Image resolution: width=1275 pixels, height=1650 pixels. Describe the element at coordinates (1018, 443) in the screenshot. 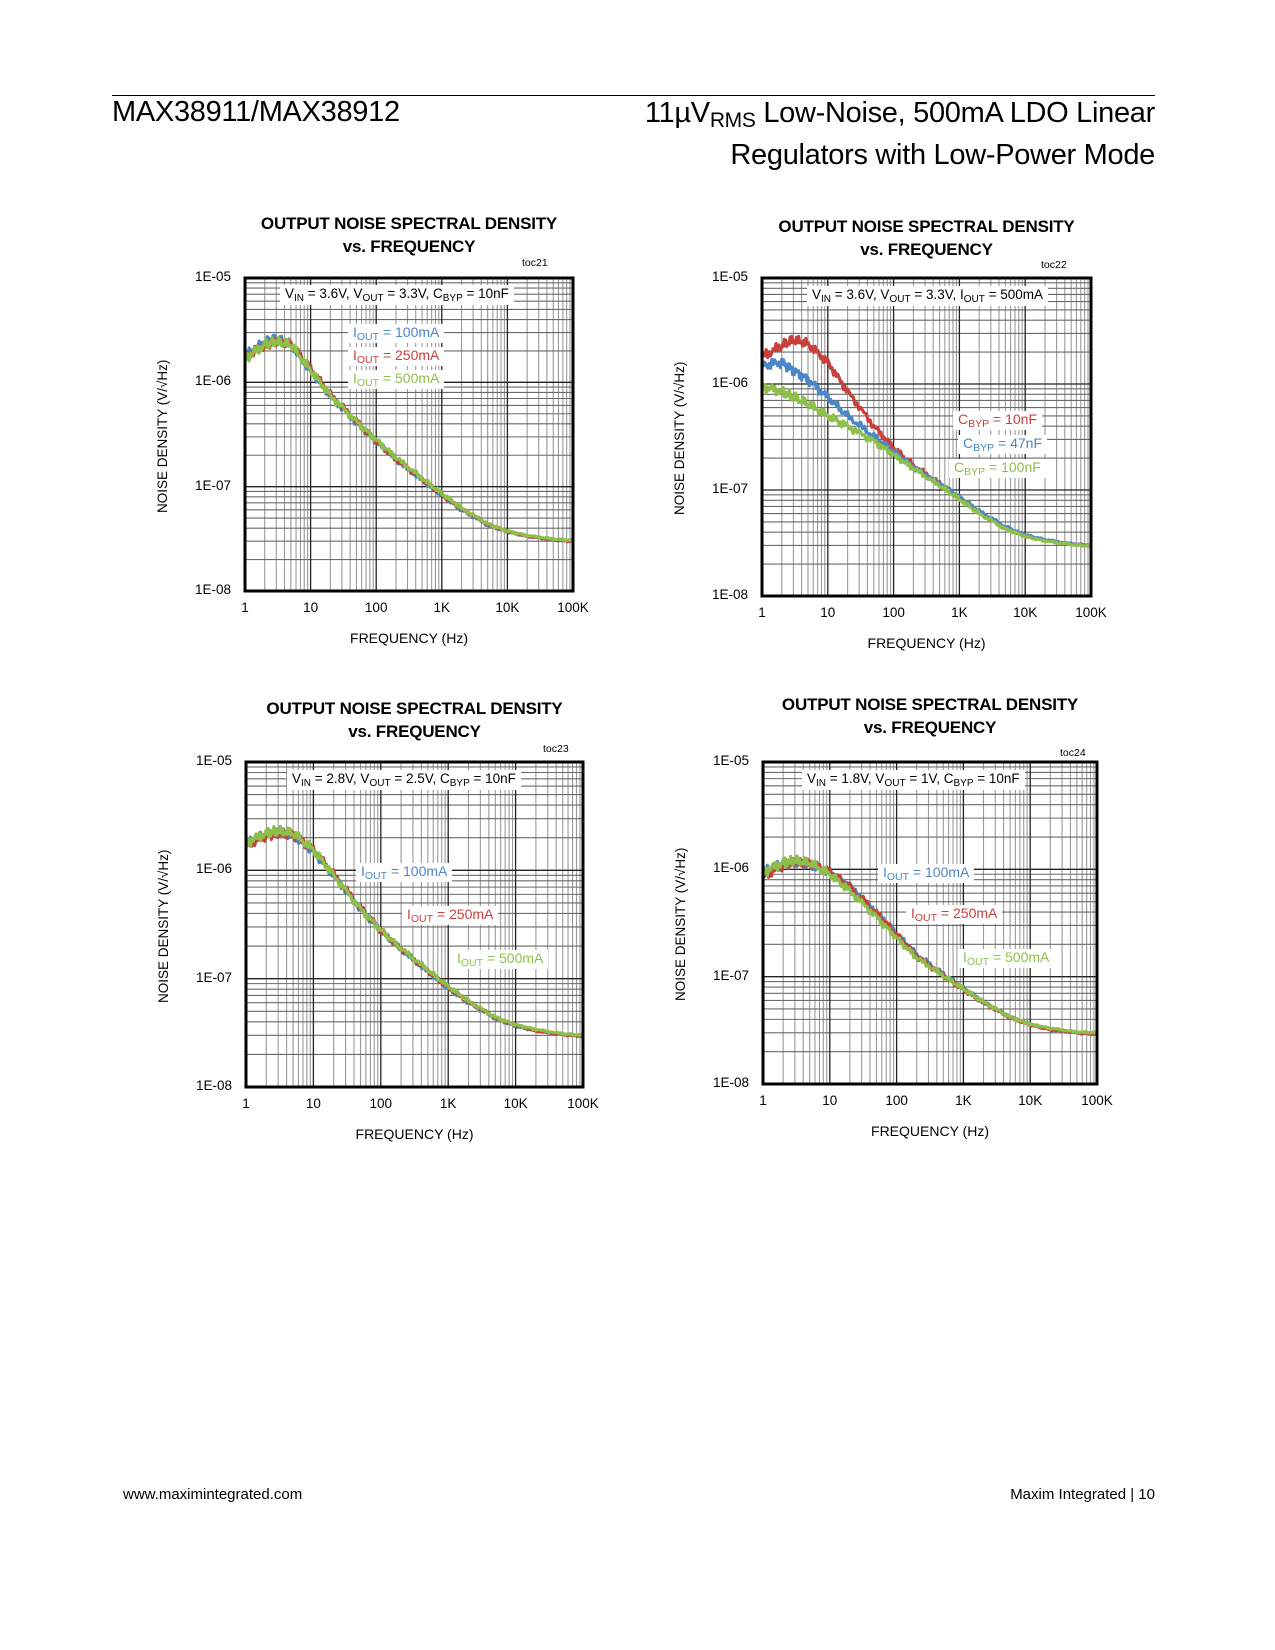

I see `legend-rest: = 47nF` at that location.